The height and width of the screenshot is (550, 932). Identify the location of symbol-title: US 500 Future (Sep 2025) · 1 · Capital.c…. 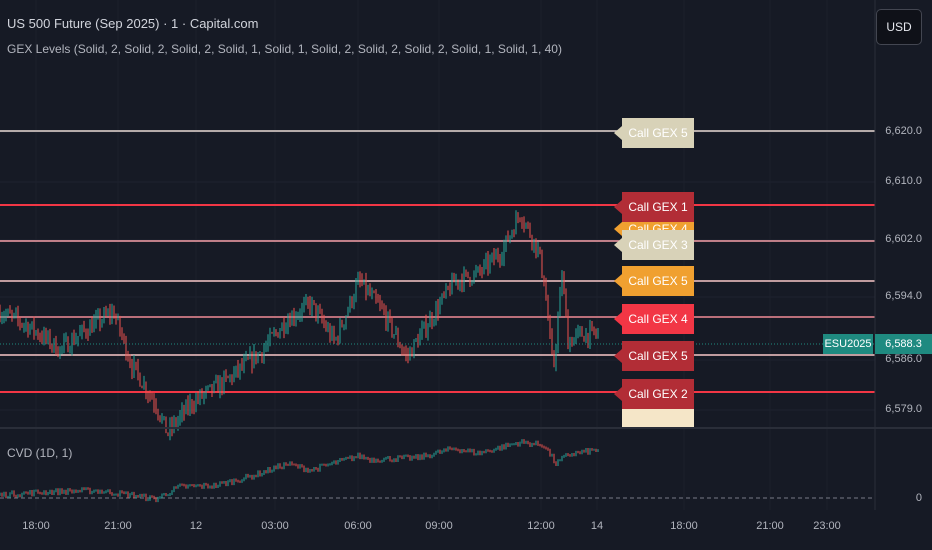
(133, 23).